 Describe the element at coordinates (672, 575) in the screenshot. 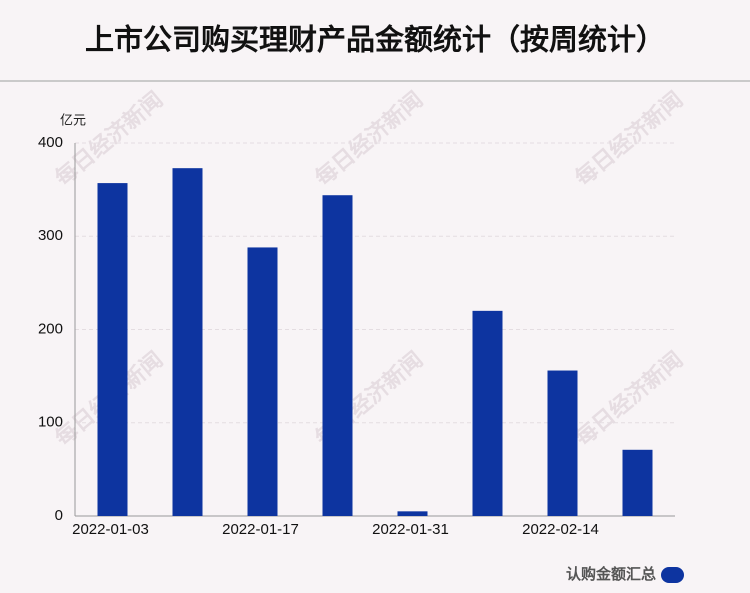

I see `legend-swatch` at that location.